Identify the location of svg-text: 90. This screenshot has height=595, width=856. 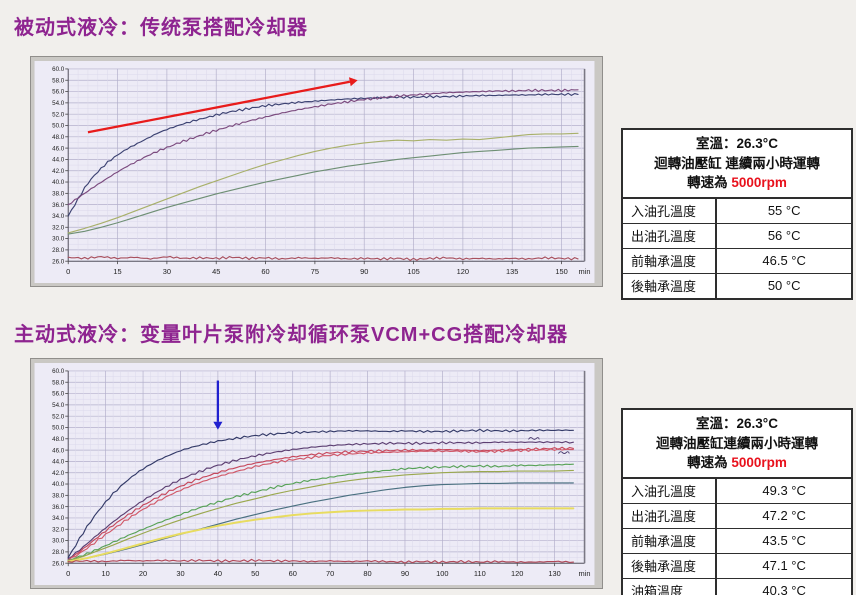
(364, 271).